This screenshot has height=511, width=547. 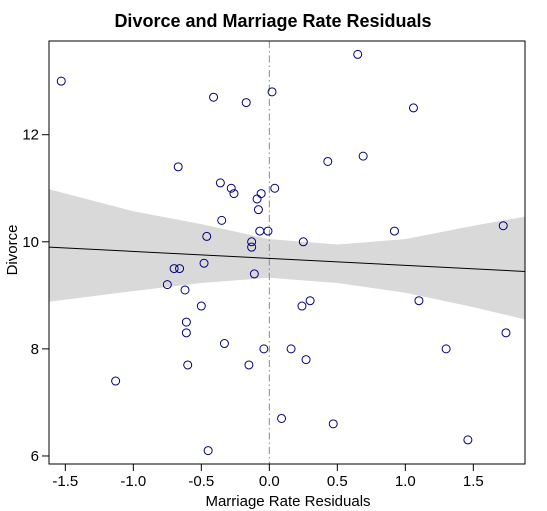 What do you see at coordinates (287, 501) in the screenshot?
I see `x-axis-label: Marriage Rate Residuals` at bounding box center [287, 501].